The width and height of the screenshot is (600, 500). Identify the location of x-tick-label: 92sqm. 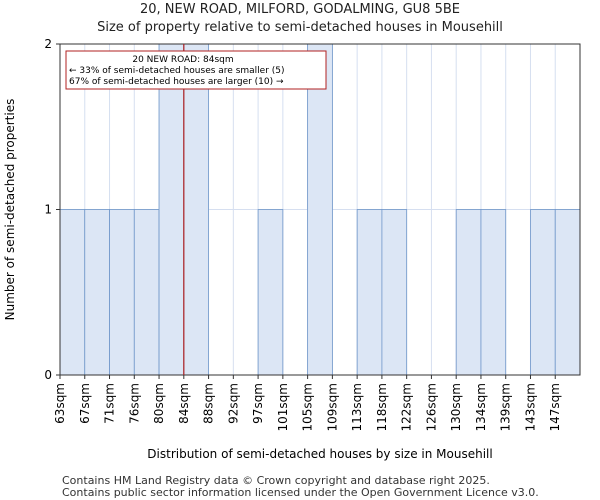
(233, 403).